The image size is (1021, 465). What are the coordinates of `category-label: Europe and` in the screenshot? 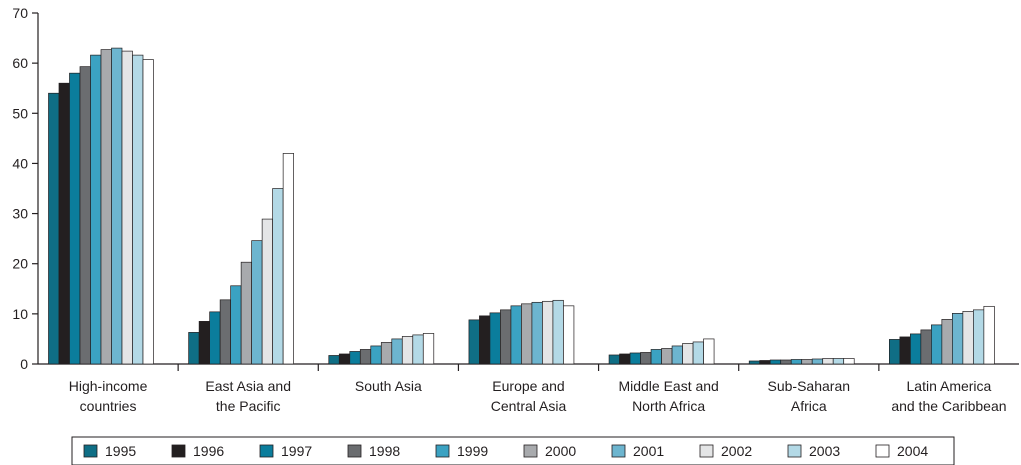 It's located at (528, 386).